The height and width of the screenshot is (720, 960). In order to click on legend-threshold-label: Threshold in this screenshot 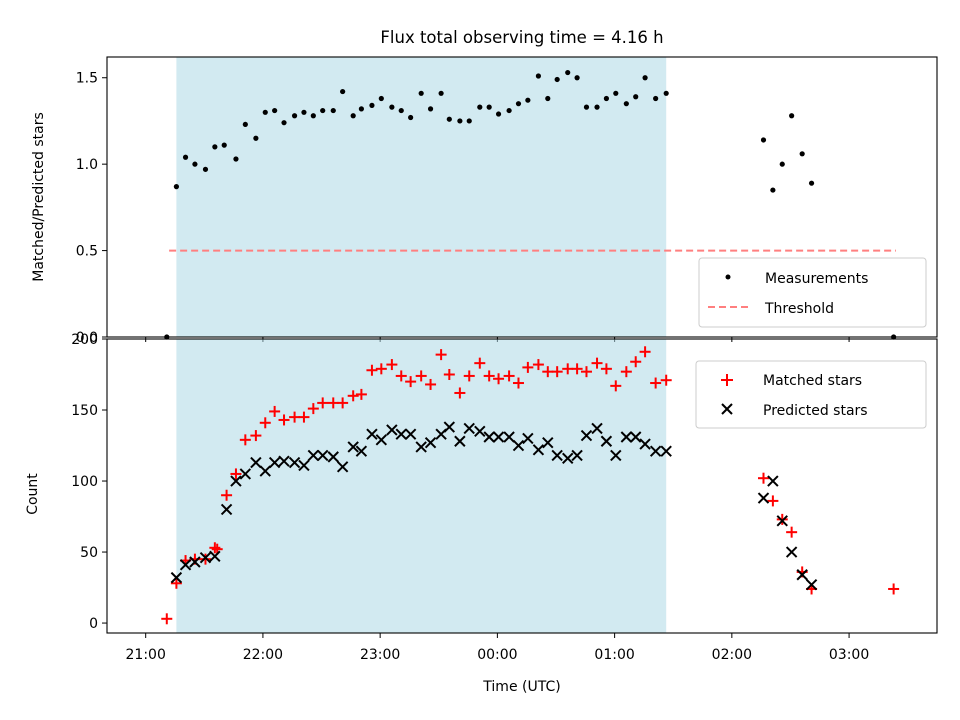, I will do `click(799, 309)`.